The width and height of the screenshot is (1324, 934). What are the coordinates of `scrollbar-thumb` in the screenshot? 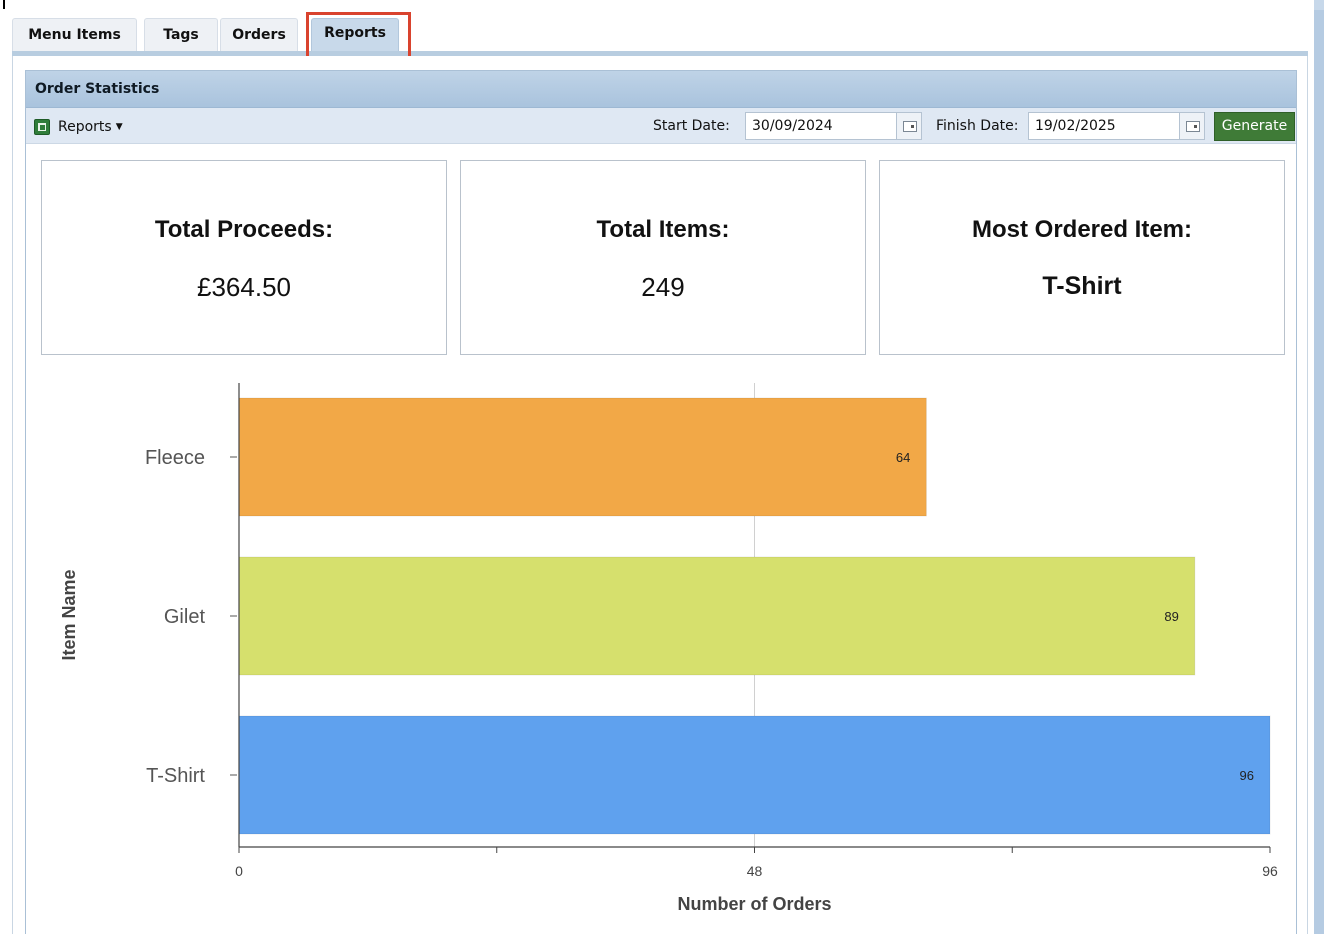 It's located at (1319, 472).